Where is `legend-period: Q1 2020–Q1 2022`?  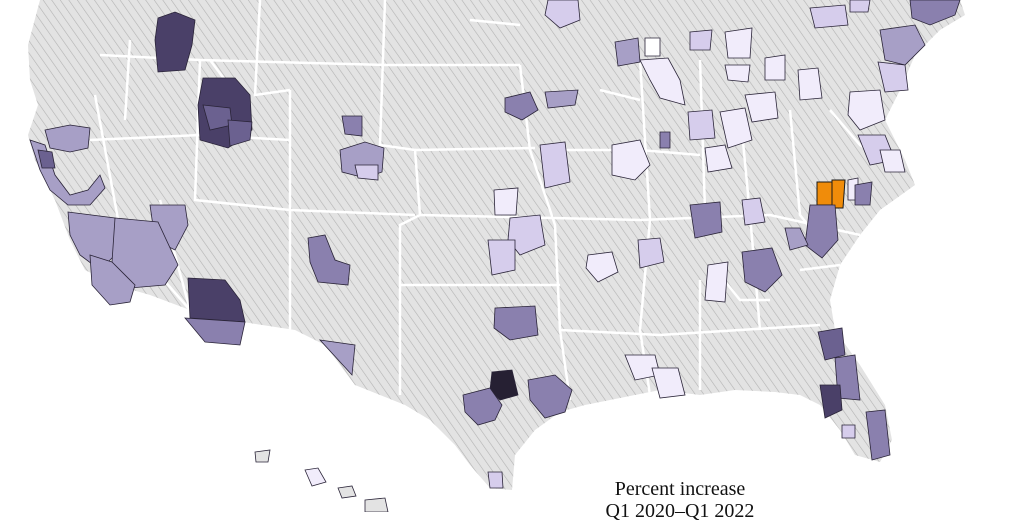
legend-period: Q1 2020–Q1 2022 is located at coordinates (680, 511).